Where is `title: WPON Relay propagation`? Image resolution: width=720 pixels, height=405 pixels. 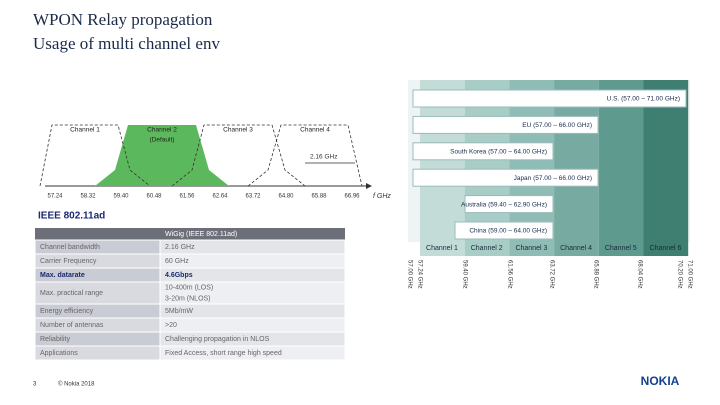 title: WPON Relay propagation is located at coordinates (123, 19).